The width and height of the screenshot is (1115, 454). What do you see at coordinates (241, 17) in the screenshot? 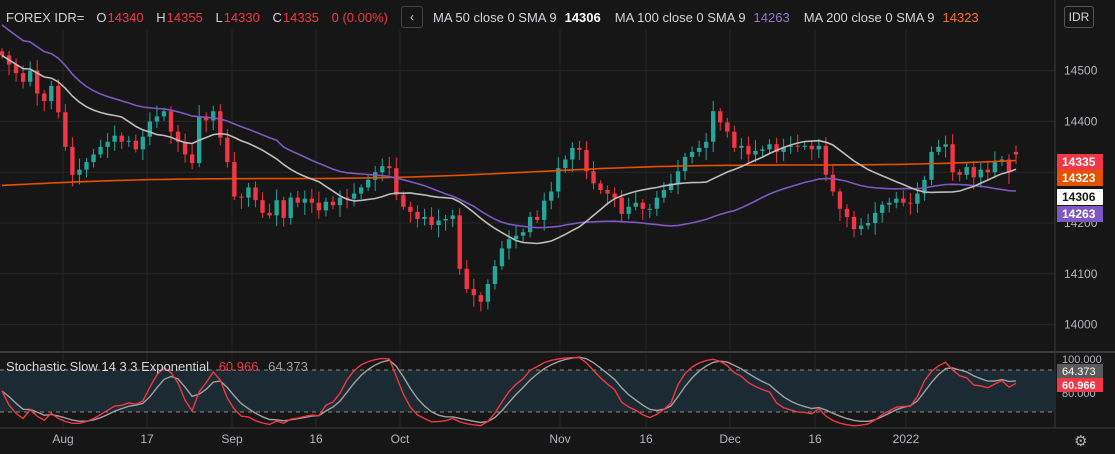
I see `low-value: 14330` at bounding box center [241, 17].